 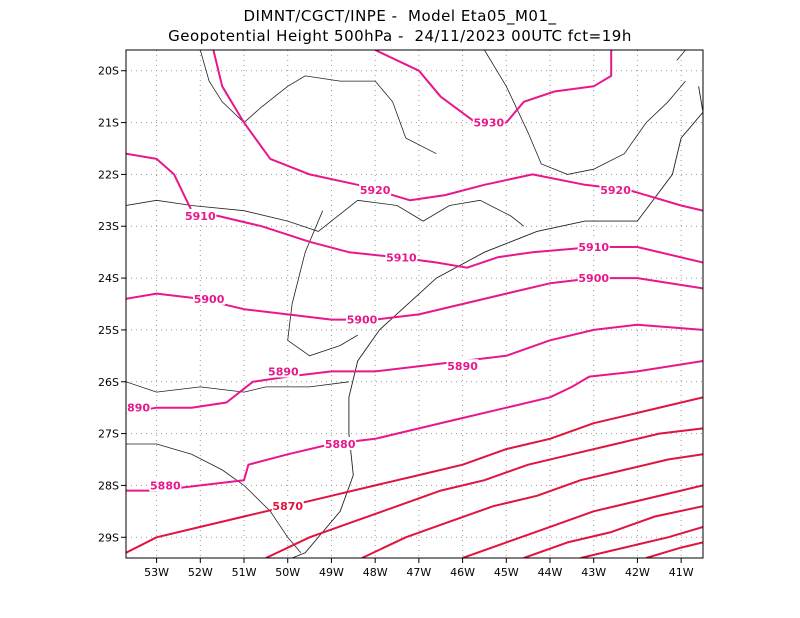 What do you see at coordinates (331, 572) in the screenshot?
I see `lon-tick-label: 49W` at bounding box center [331, 572].